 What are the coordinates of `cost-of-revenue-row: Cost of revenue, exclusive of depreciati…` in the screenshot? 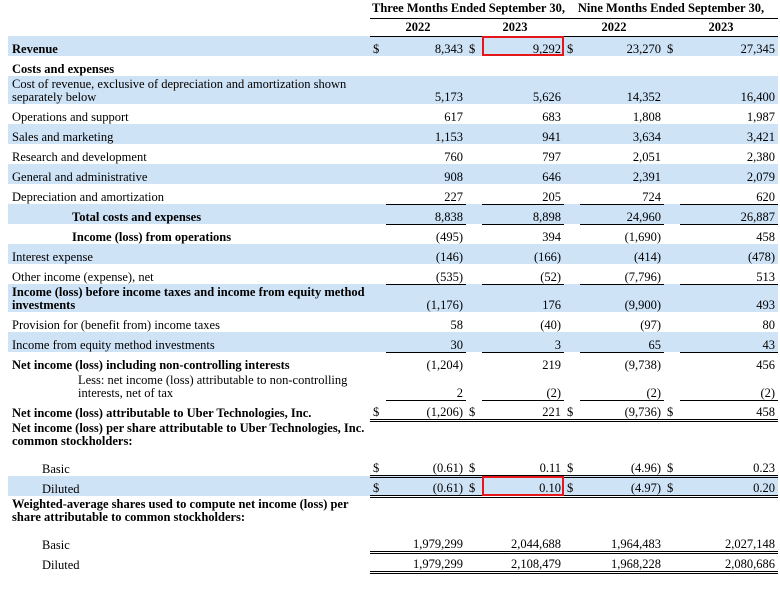 It's located at (393, 90).